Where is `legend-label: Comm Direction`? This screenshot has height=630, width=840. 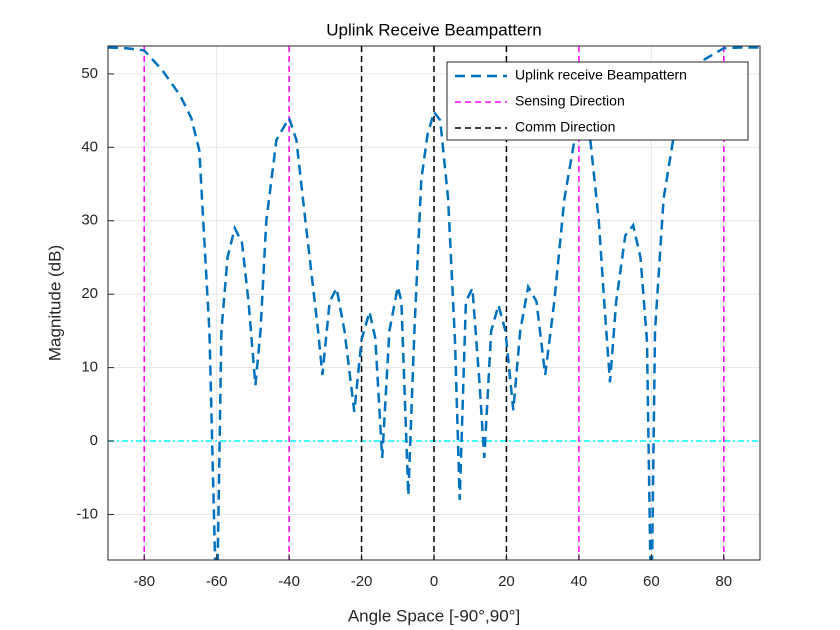 legend-label: Comm Direction is located at coordinates (565, 127).